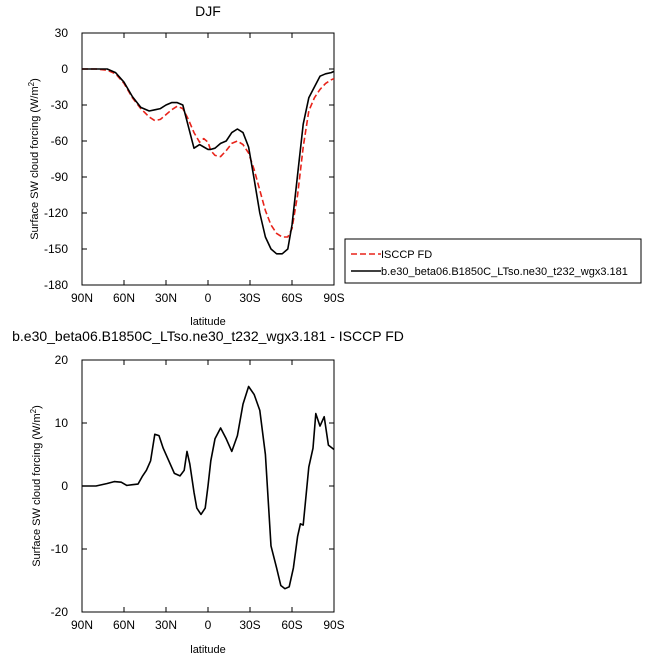 The image size is (648, 659). Describe the element at coordinates (82, 298) in the screenshot. I see `top-xtick-label: 90N` at that location.